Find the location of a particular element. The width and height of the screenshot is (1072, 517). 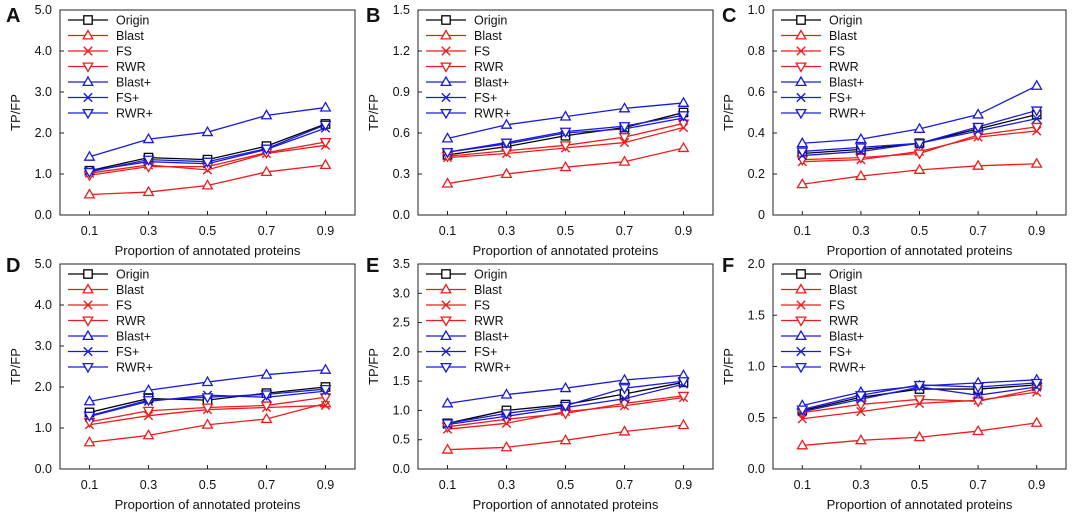

y-tick-label: 0.0 is located at coordinates (43, 215).